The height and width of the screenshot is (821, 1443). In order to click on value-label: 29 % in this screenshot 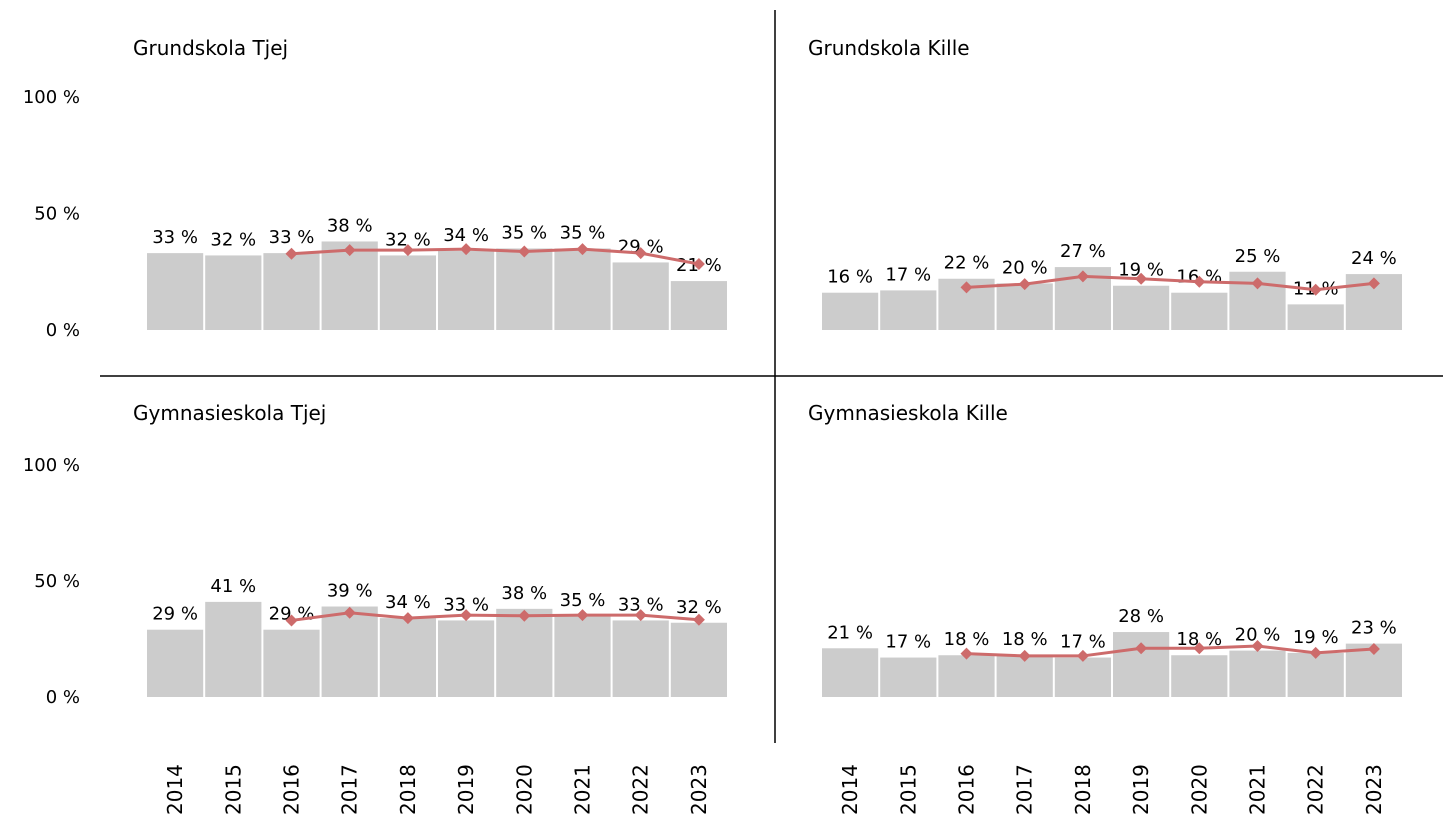, I will do `click(175, 614)`.